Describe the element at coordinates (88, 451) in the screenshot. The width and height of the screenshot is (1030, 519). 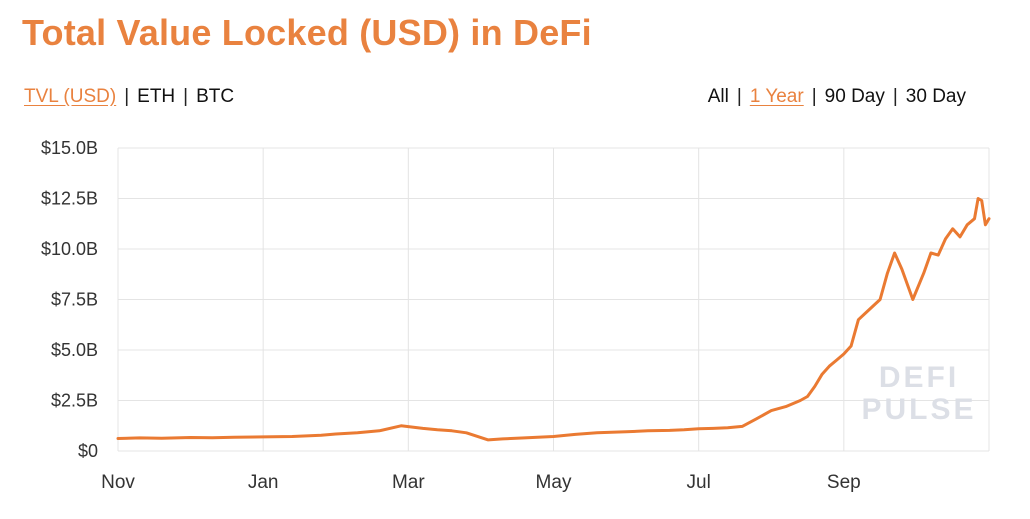
I see `y-tick-label: $0` at that location.